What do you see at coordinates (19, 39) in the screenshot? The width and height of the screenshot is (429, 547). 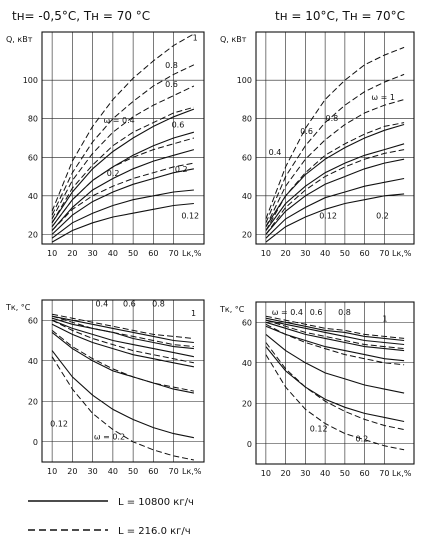 I see `y-axis-label: Q, кВт` at bounding box center [19, 39].